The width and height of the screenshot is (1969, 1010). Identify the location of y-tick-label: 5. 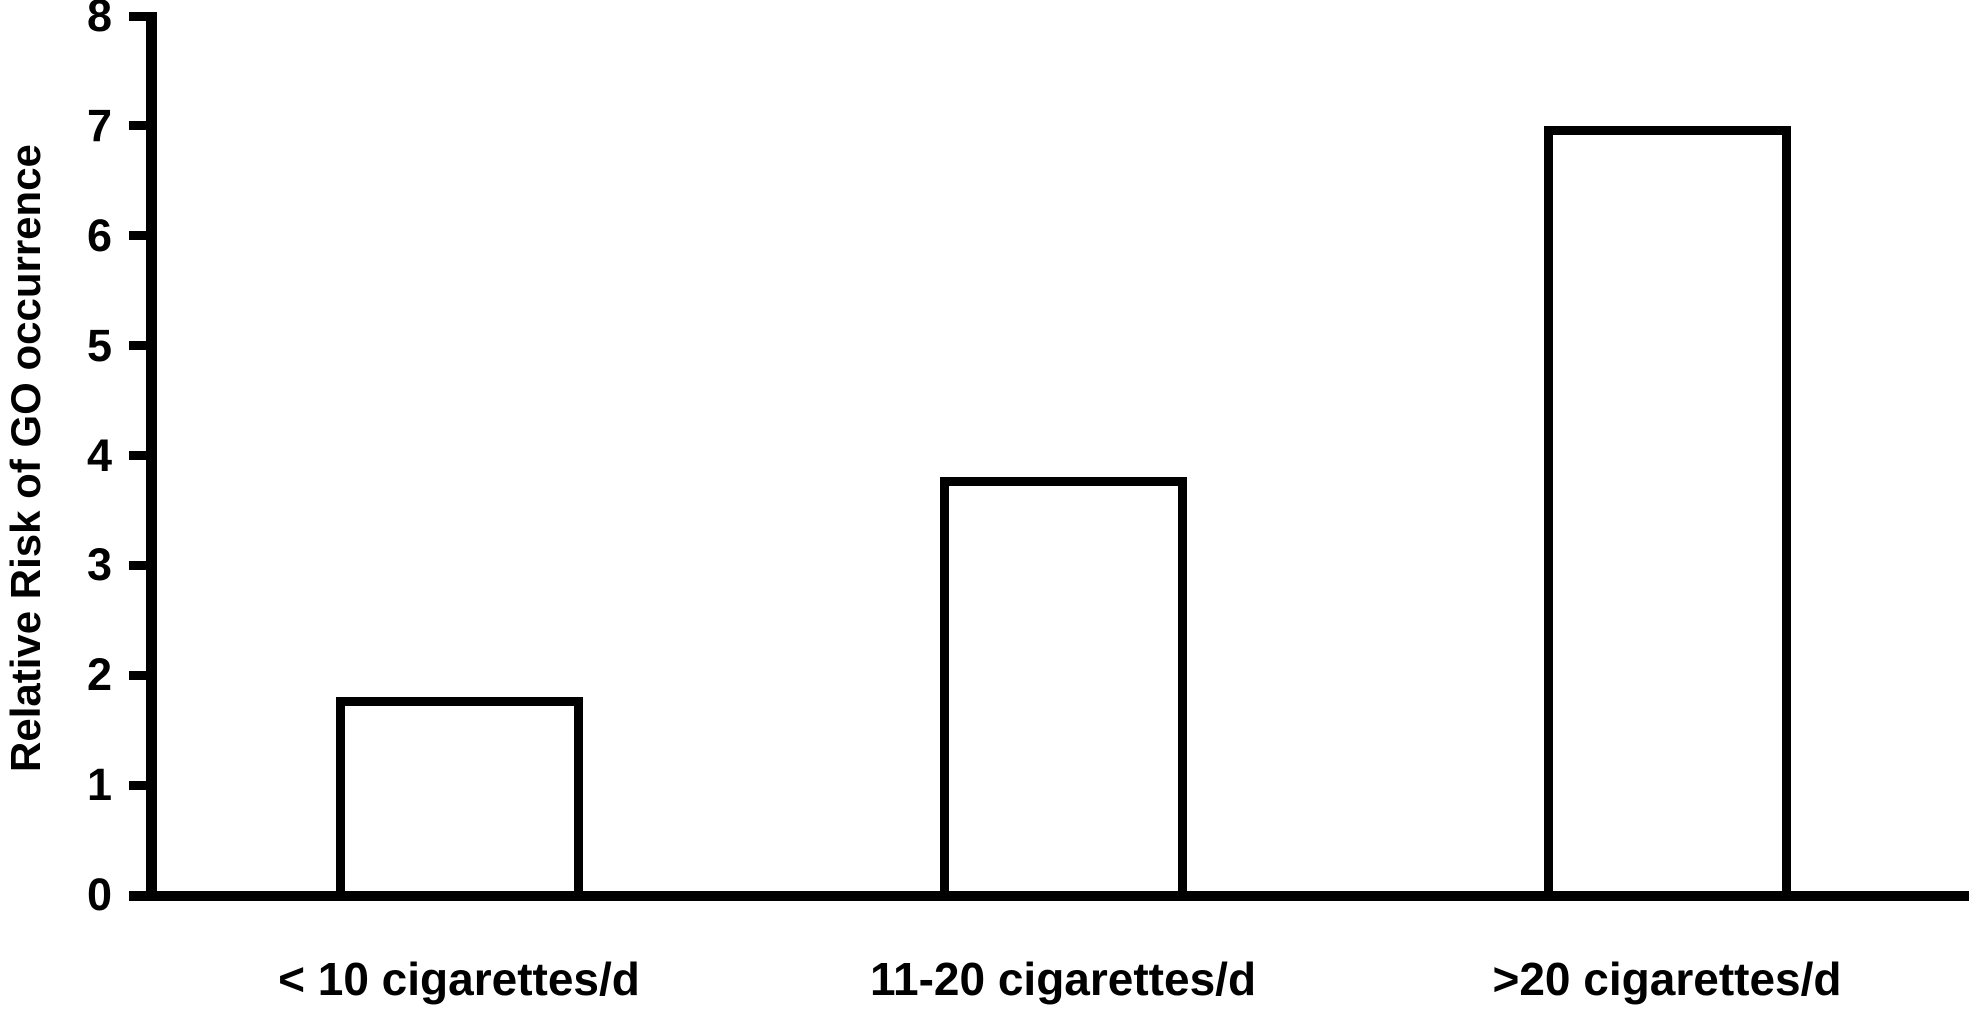
(99, 345).